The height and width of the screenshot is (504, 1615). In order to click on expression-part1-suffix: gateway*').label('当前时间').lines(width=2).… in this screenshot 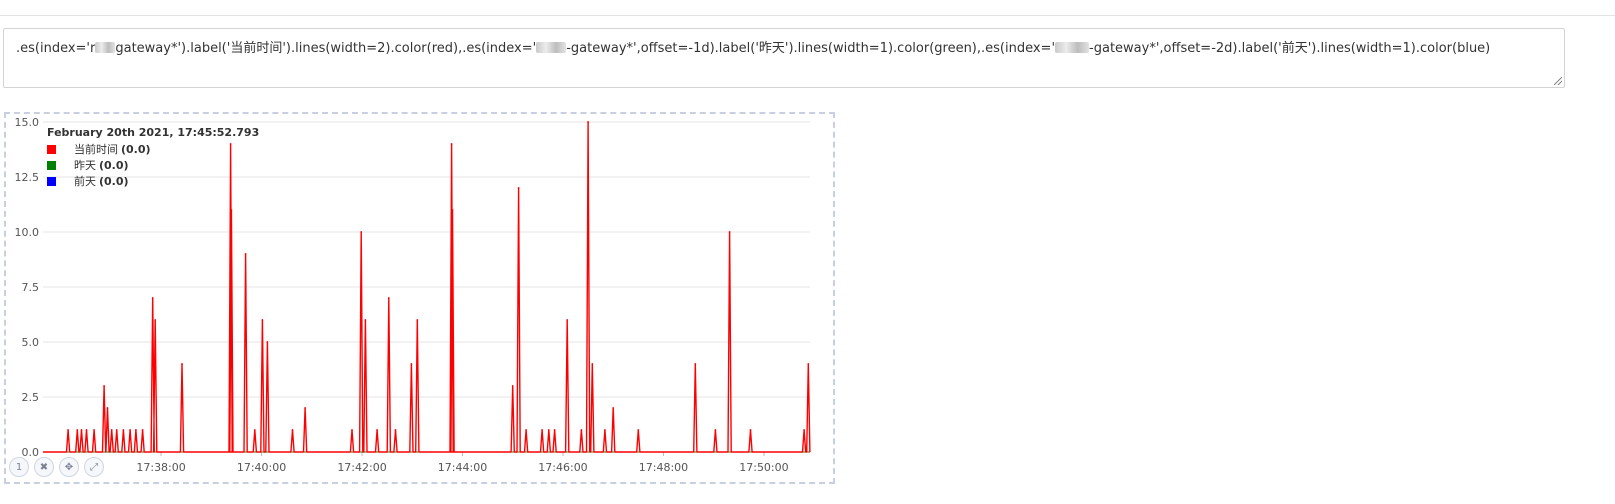, I will do `click(326, 48)`.